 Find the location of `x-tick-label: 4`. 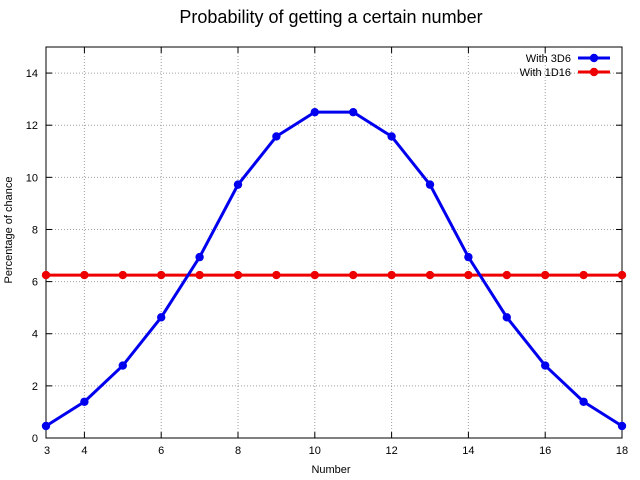

x-tick-label: 4 is located at coordinates (84, 451).